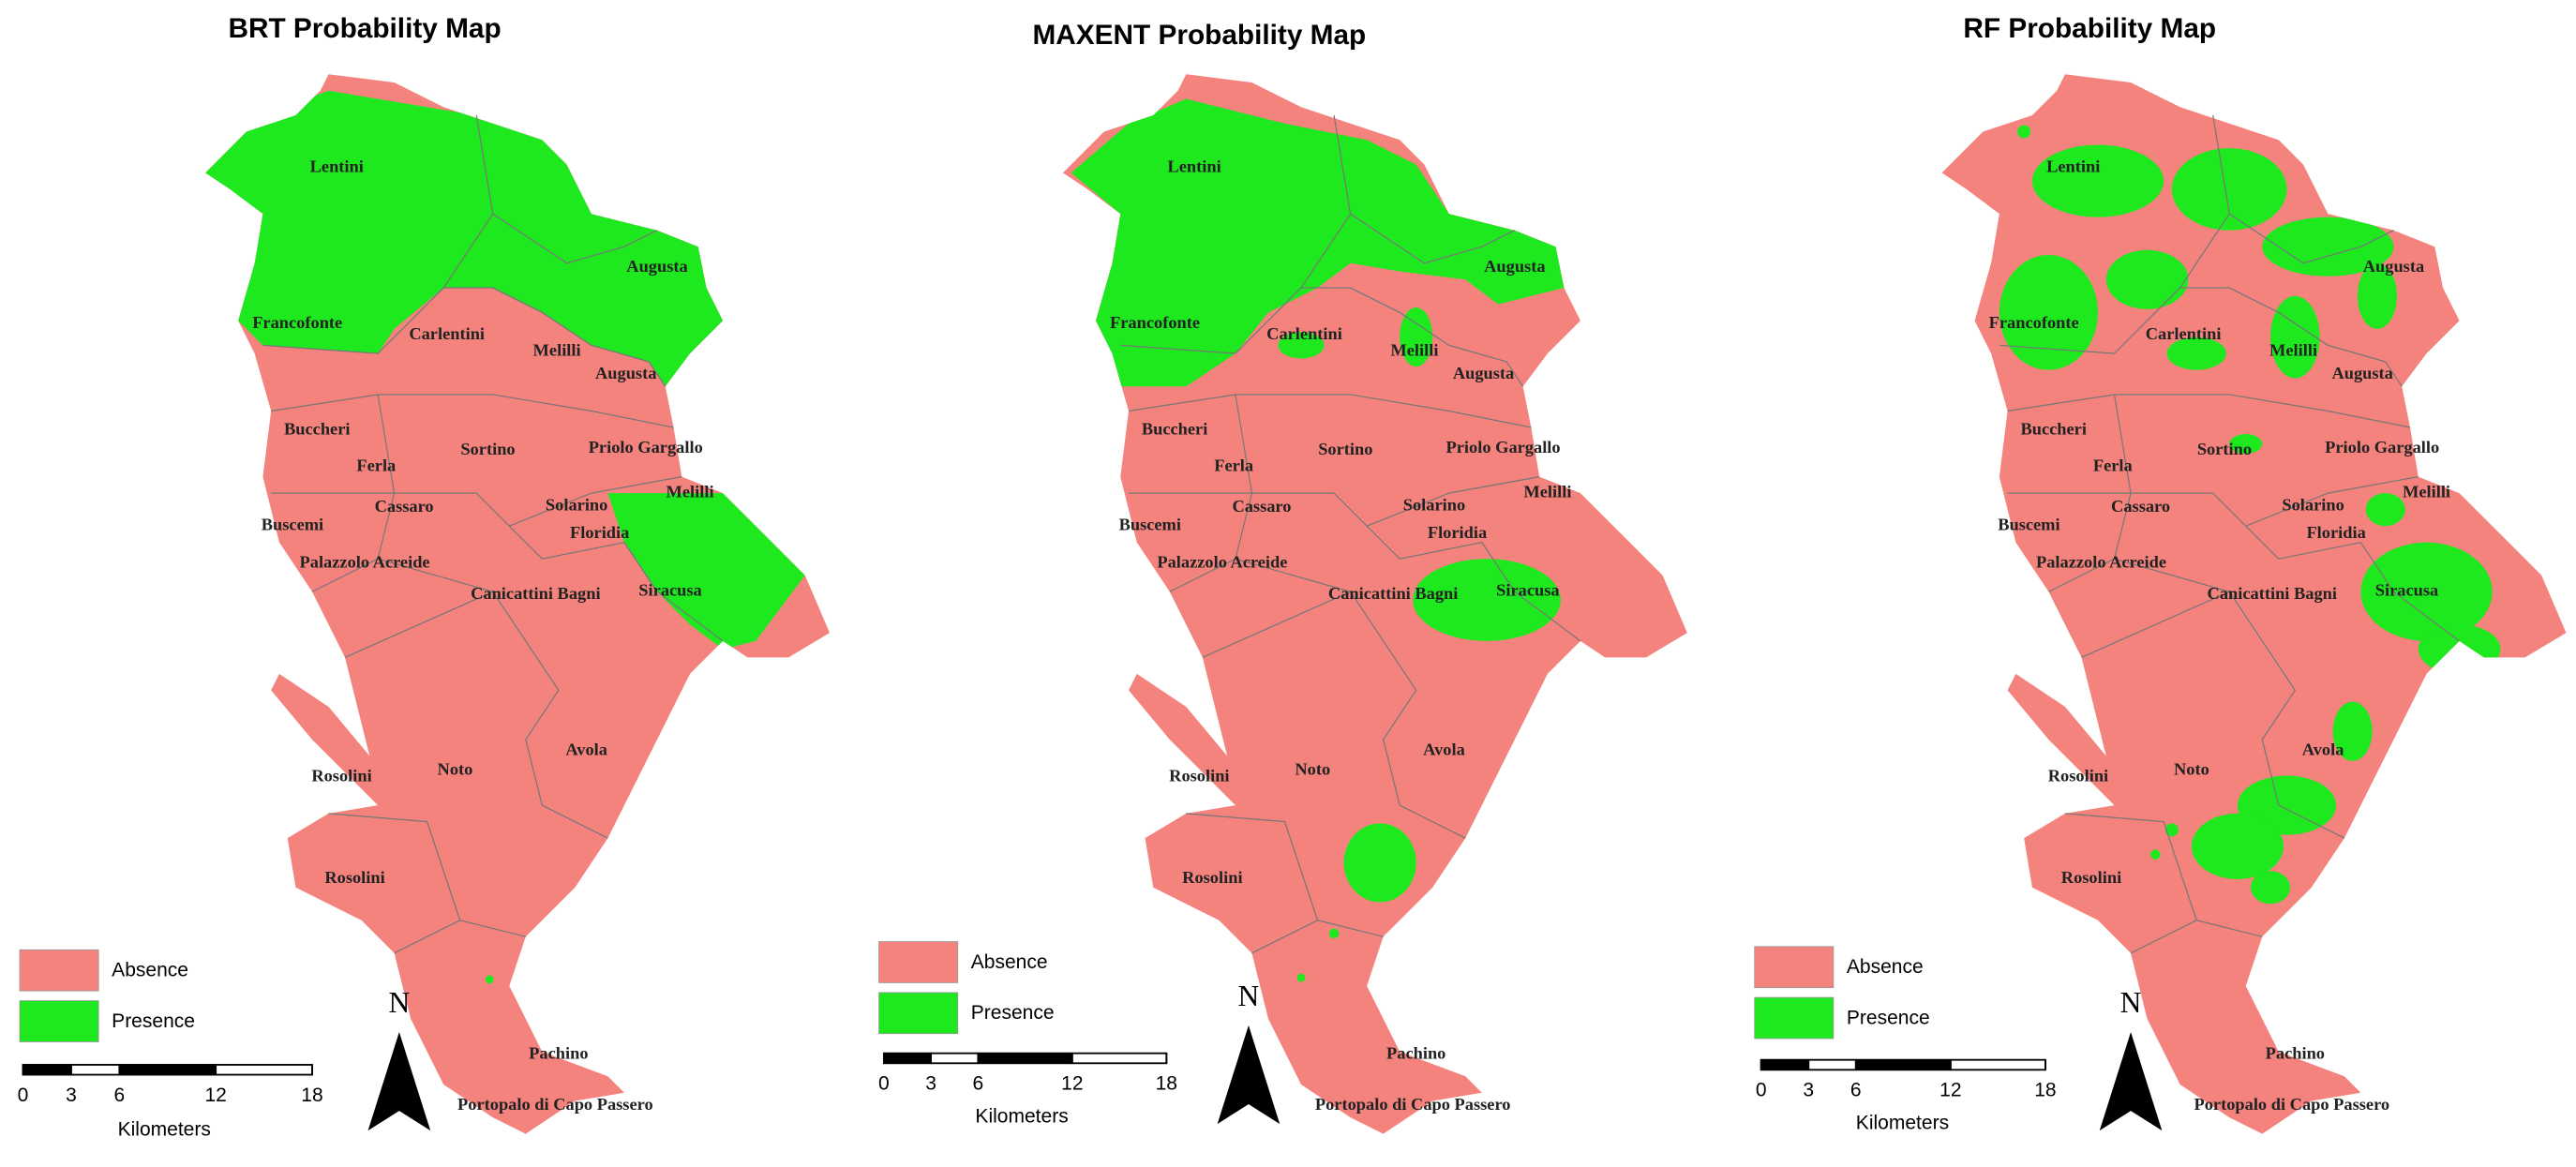 The image size is (2576, 1167). I want to click on place-label: Cassaro, so click(2140, 506).